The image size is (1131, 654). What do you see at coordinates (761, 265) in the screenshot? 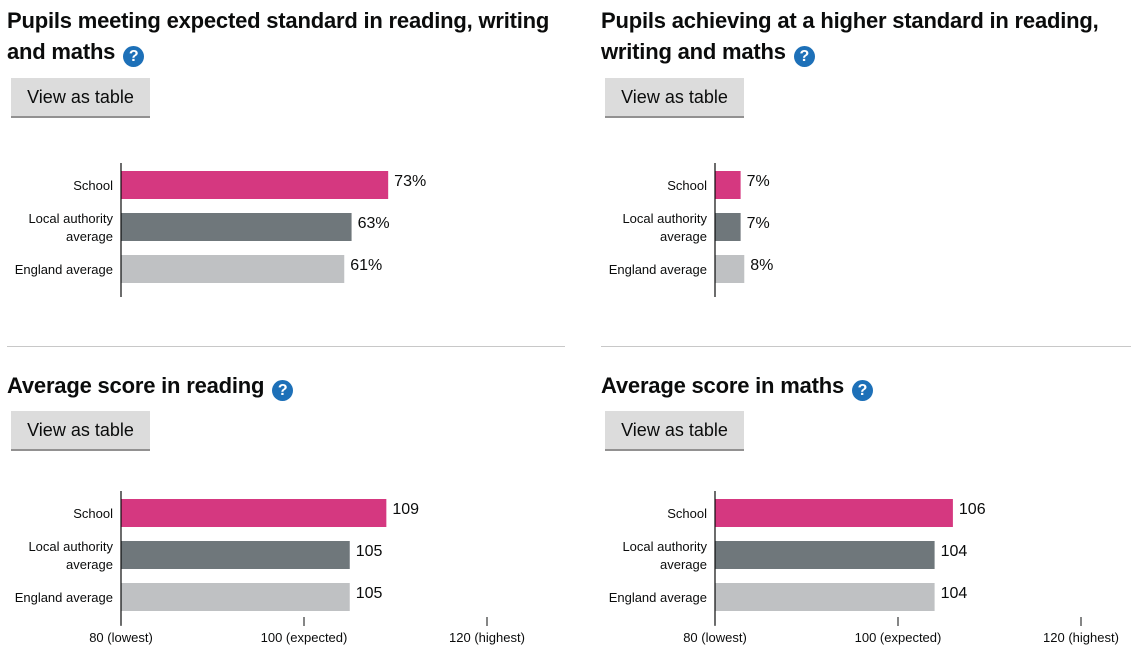
I see `value-label: 8%` at bounding box center [761, 265].